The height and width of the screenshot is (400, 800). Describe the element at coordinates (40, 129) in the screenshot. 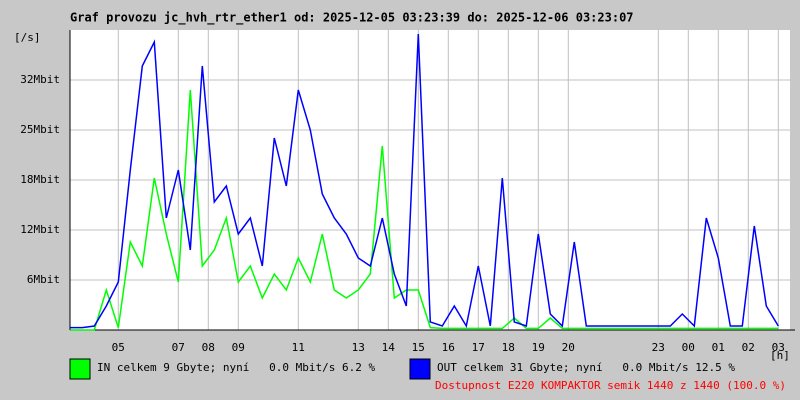

I see `y-tick-label: 25Mbit` at that location.